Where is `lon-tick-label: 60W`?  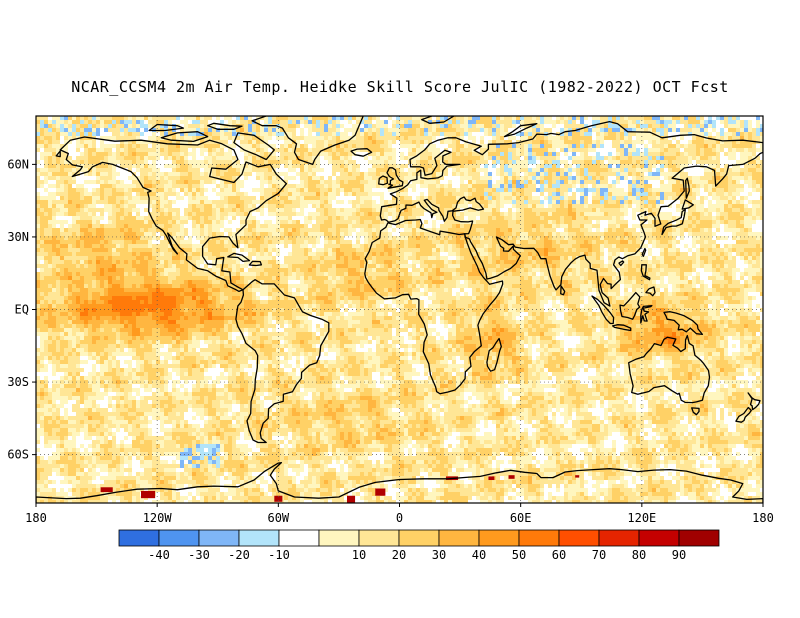
lon-tick-label: 60W is located at coordinates (278, 518).